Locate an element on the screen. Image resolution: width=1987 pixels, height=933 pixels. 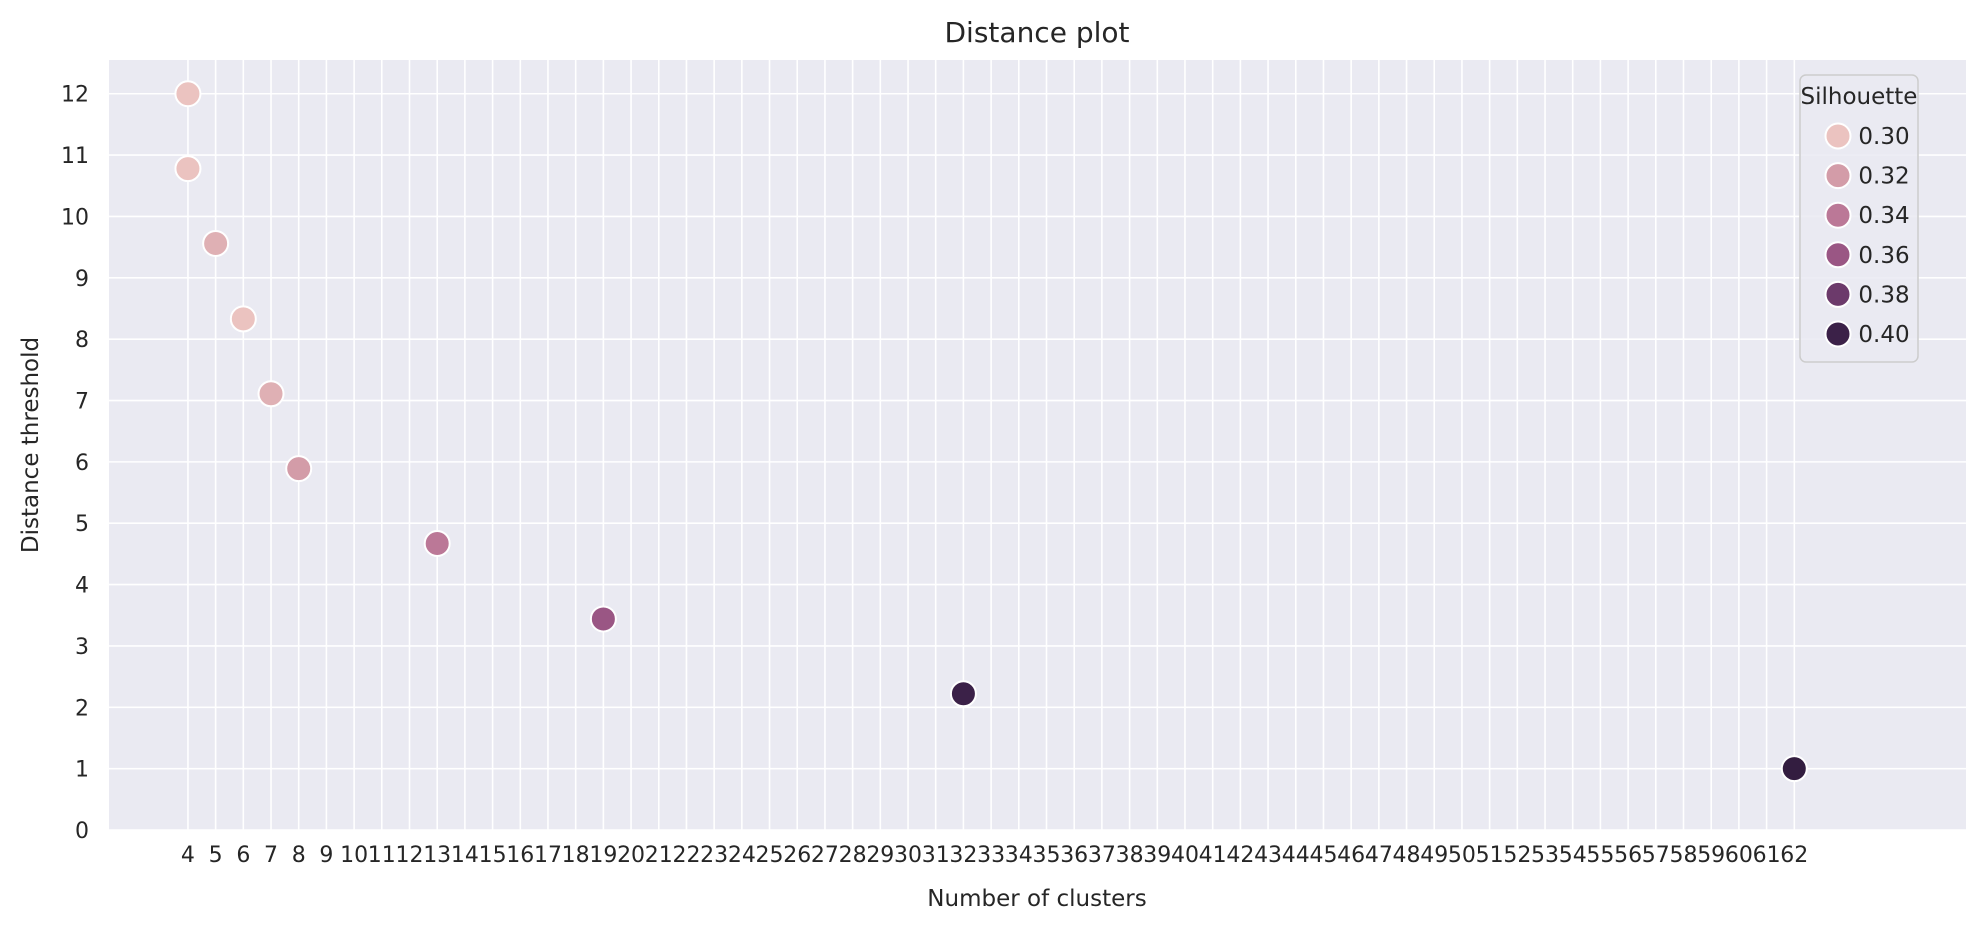
y-tick-label: 4 is located at coordinates (82, 586).